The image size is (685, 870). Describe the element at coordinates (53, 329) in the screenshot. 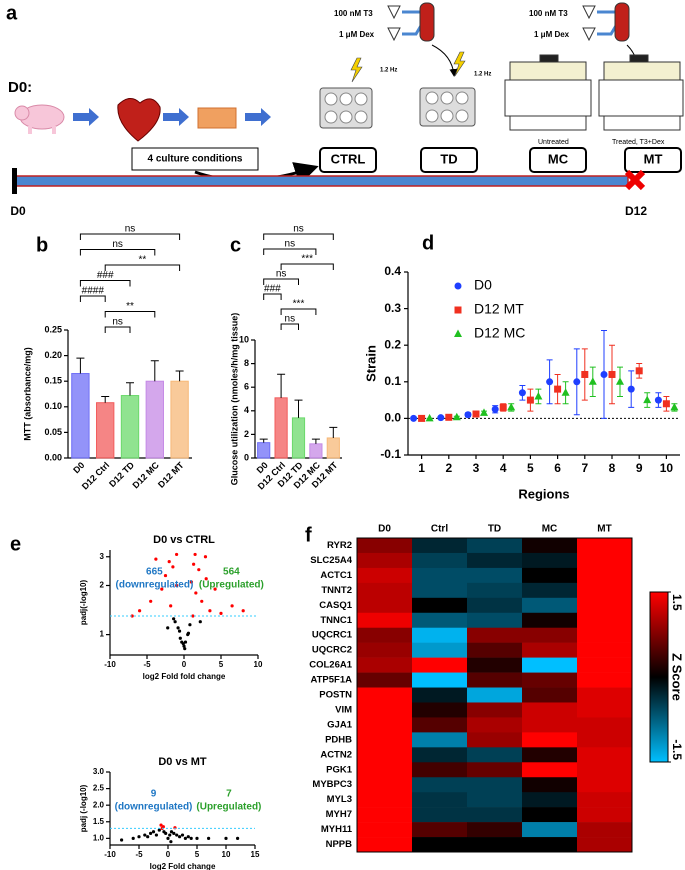

I see `y-tick-label: 0.25` at that location.